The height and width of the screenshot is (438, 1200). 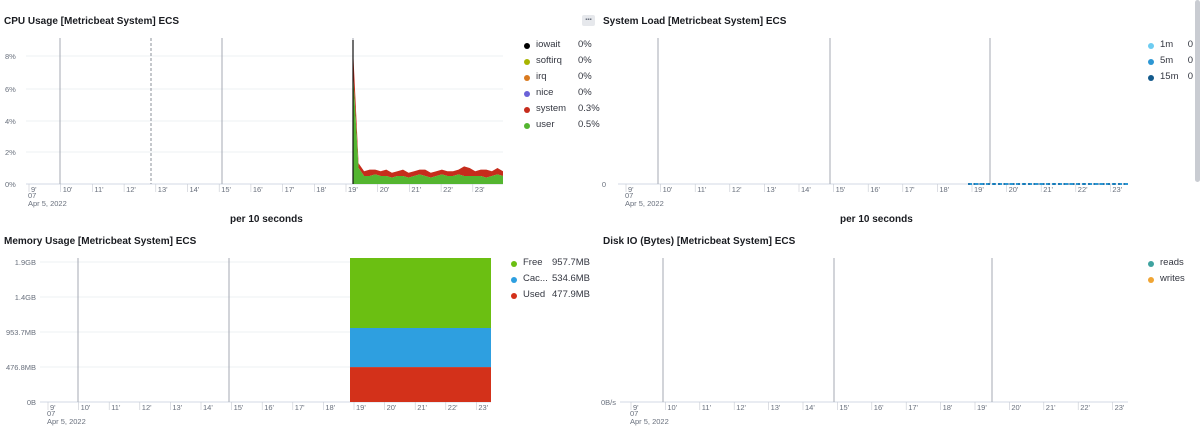 I want to click on legend-item-system: system 0.3%, so click(x=562, y=110).